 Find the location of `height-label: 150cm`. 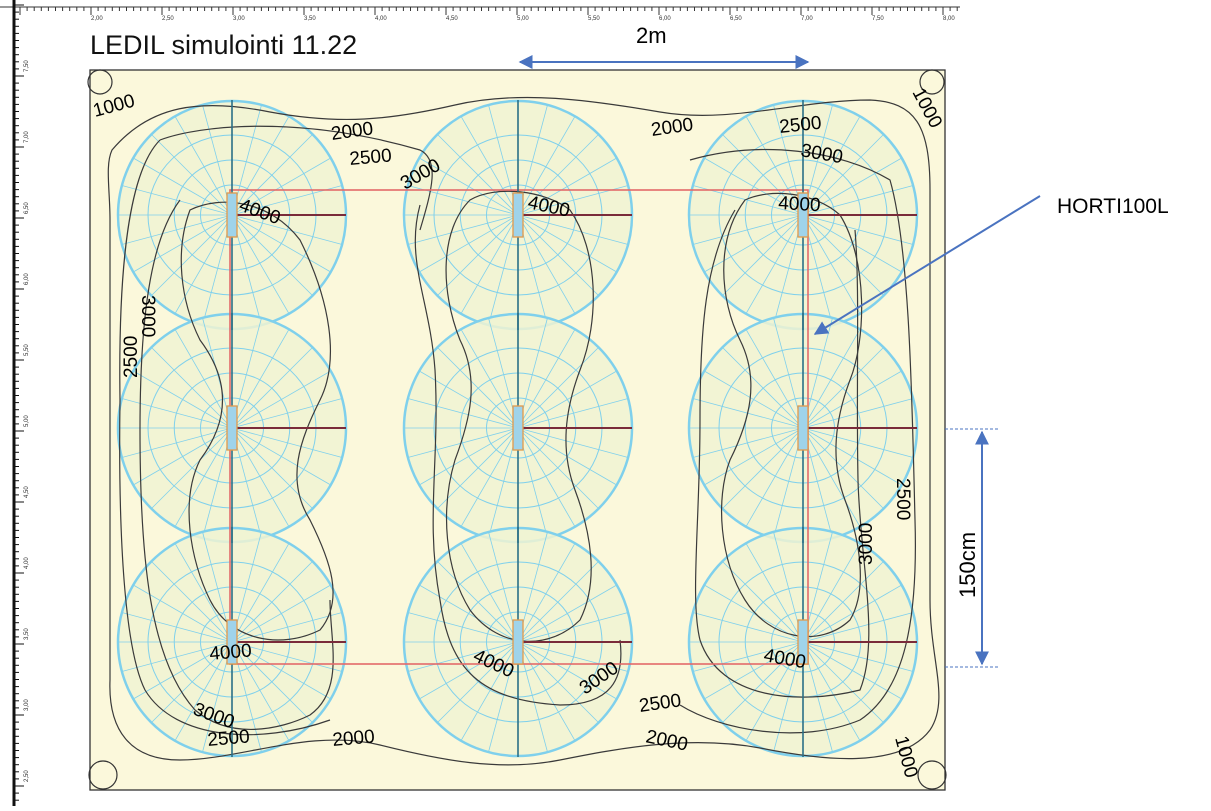

height-label: 150cm is located at coordinates (967, 565).